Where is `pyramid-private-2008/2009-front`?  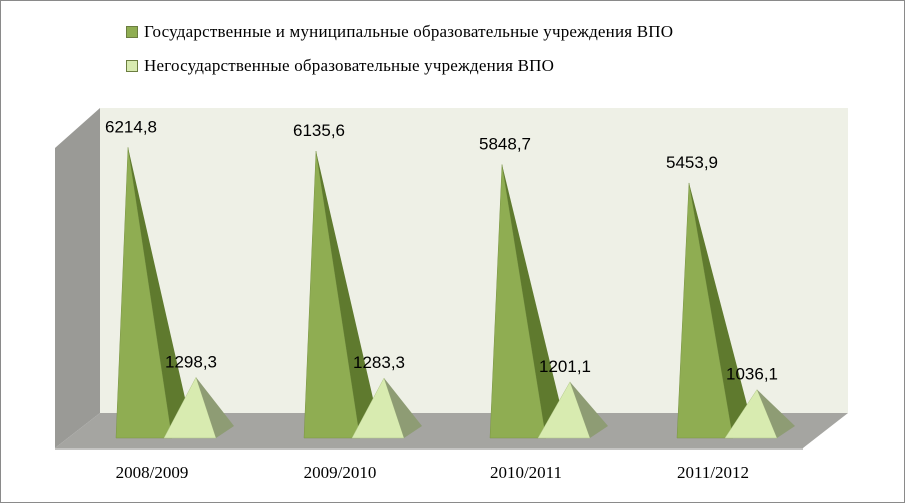 pyramid-private-2008/2009-front is located at coordinates (190, 407).